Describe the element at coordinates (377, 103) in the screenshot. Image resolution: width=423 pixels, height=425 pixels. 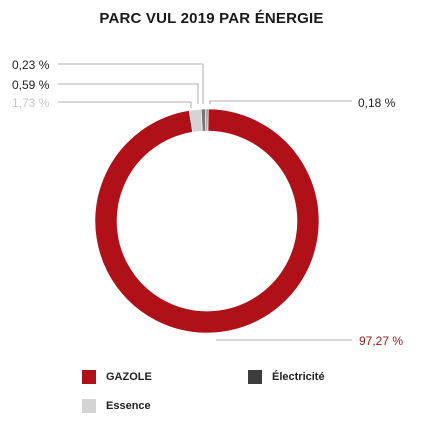
I see `data-label-4: 0,18 %` at that location.